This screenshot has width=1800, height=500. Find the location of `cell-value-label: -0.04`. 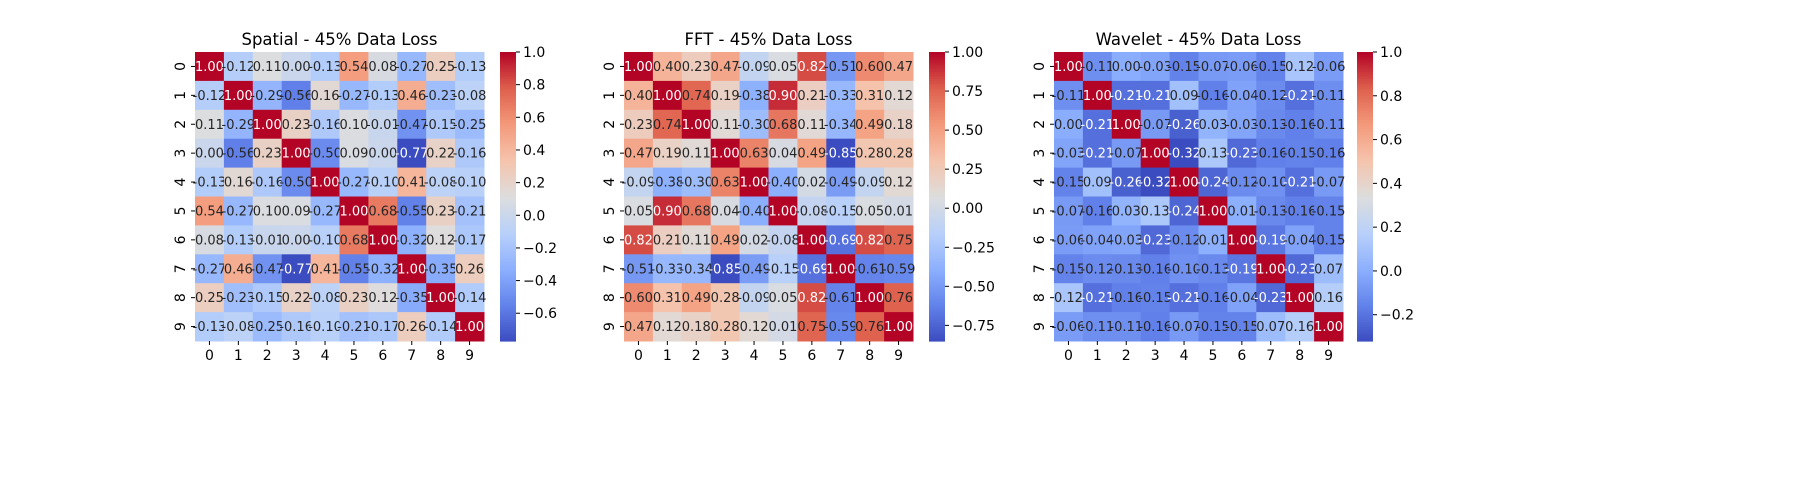

cell-value-label: -0.04 is located at coordinates (1242, 298).